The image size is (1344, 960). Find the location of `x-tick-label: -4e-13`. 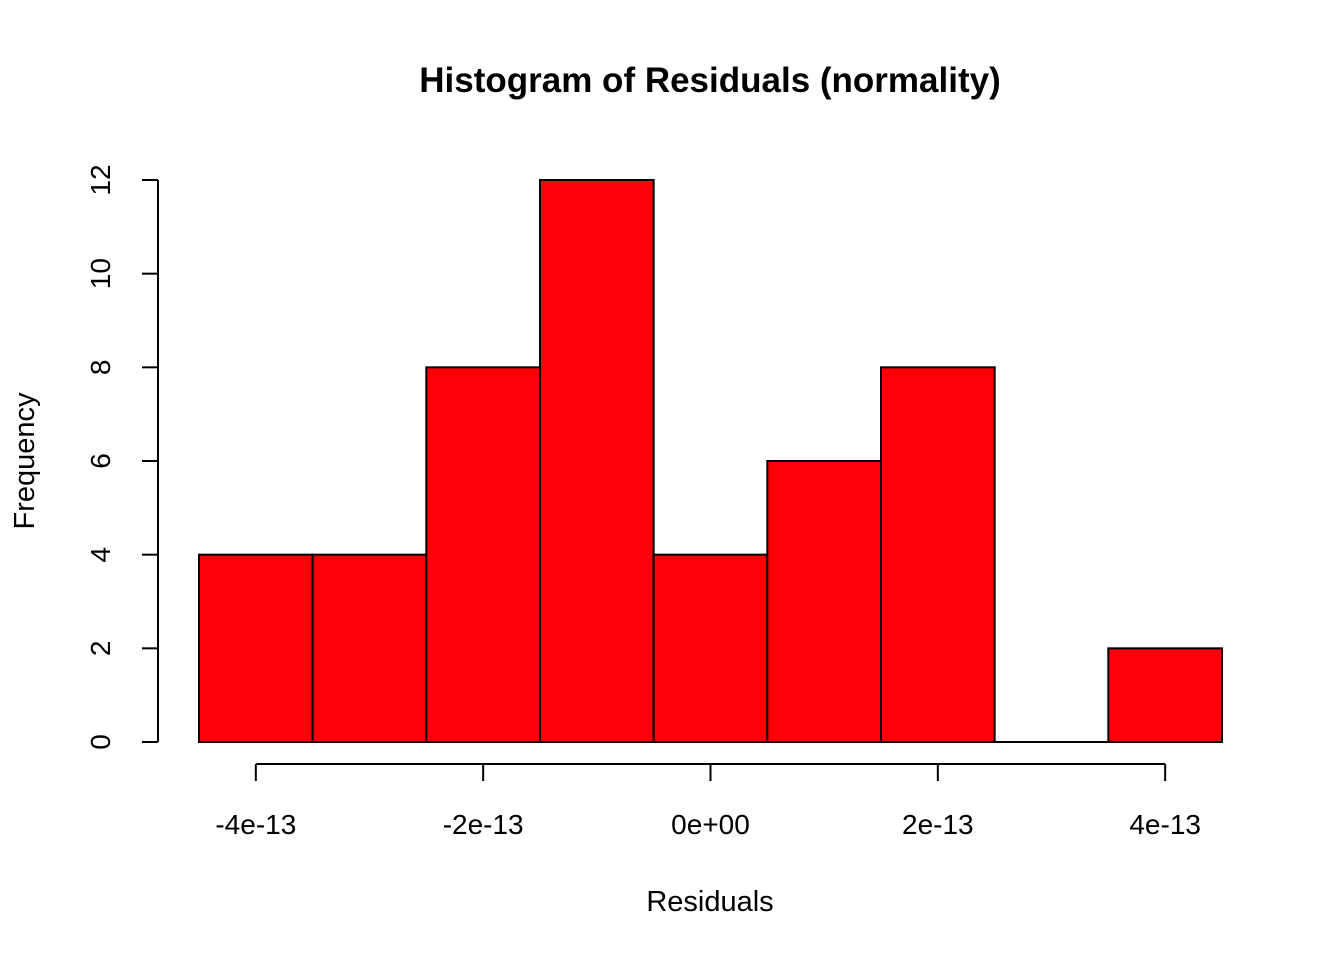

x-tick-label: -4e-13 is located at coordinates (255, 824).